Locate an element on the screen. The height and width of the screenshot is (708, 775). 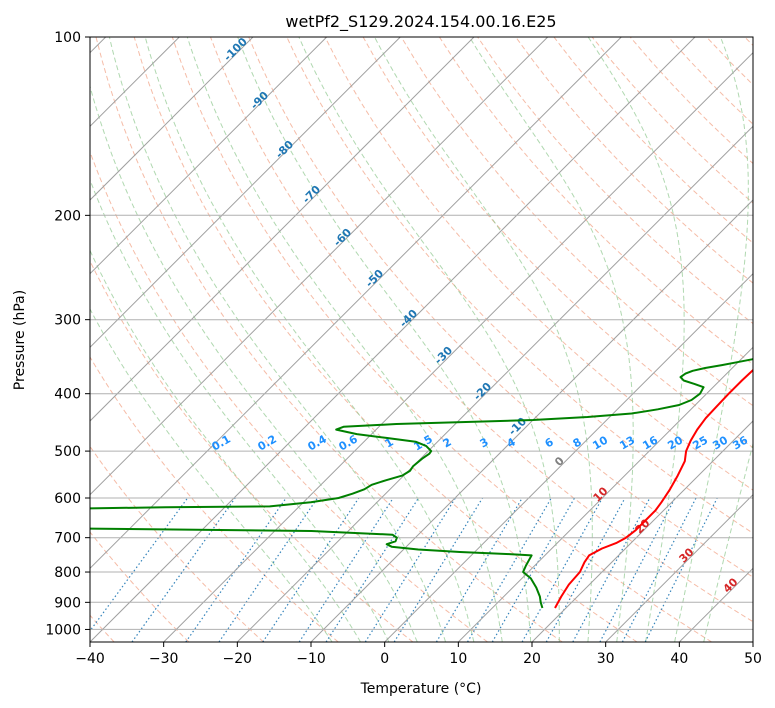
y-tick-label: 900 is located at coordinates (67, 603).